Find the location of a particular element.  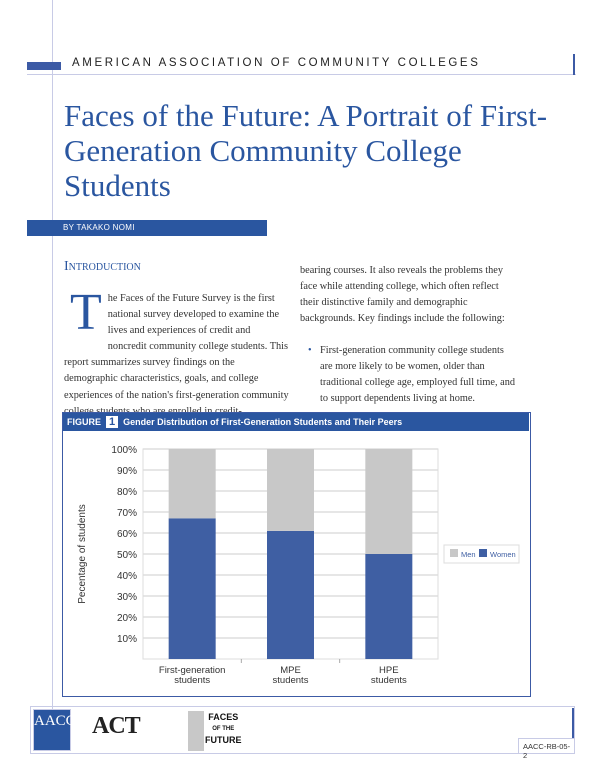

margin-rule is located at coordinates (52, 372).